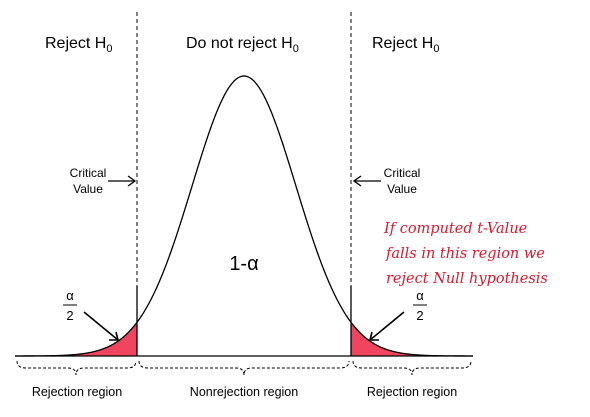 The image size is (590, 417). What do you see at coordinates (242, 45) in the screenshot?
I see `header-do-not-reject: Do not reject H0` at bounding box center [242, 45].